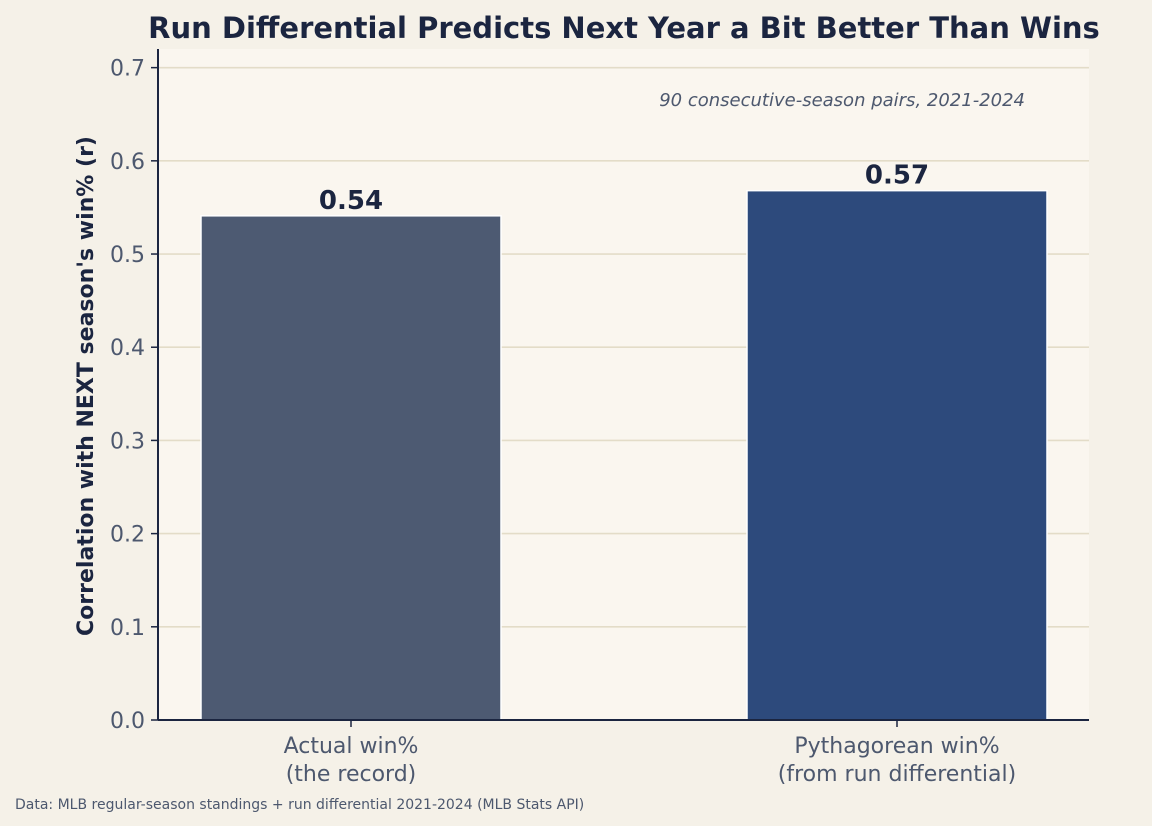  Describe the element at coordinates (127, 162) in the screenshot. I see `y-tick-label: 0.6` at that location.